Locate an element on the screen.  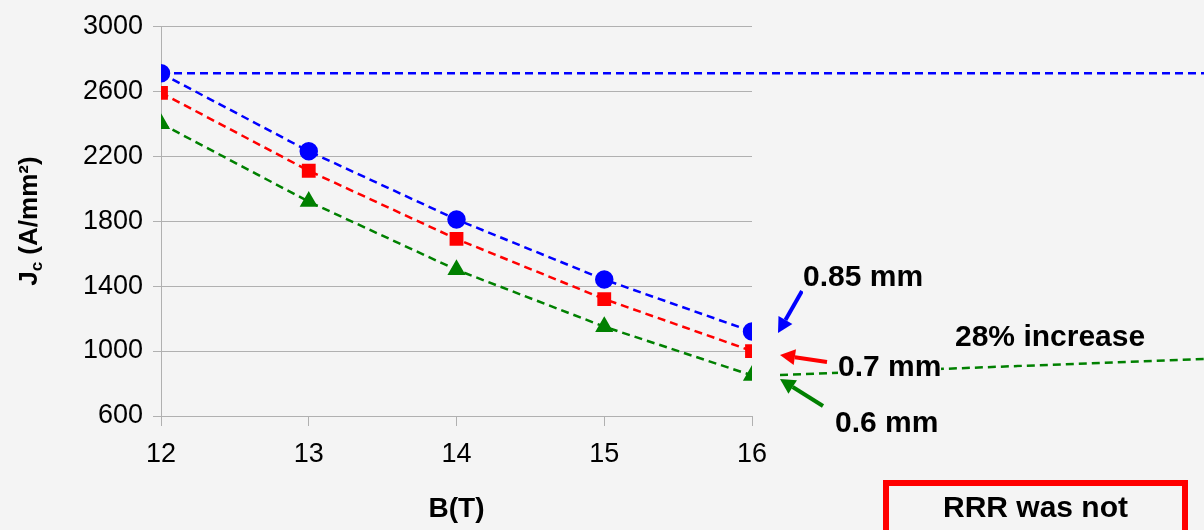
x-tick-label: 14 is located at coordinates (456, 452).